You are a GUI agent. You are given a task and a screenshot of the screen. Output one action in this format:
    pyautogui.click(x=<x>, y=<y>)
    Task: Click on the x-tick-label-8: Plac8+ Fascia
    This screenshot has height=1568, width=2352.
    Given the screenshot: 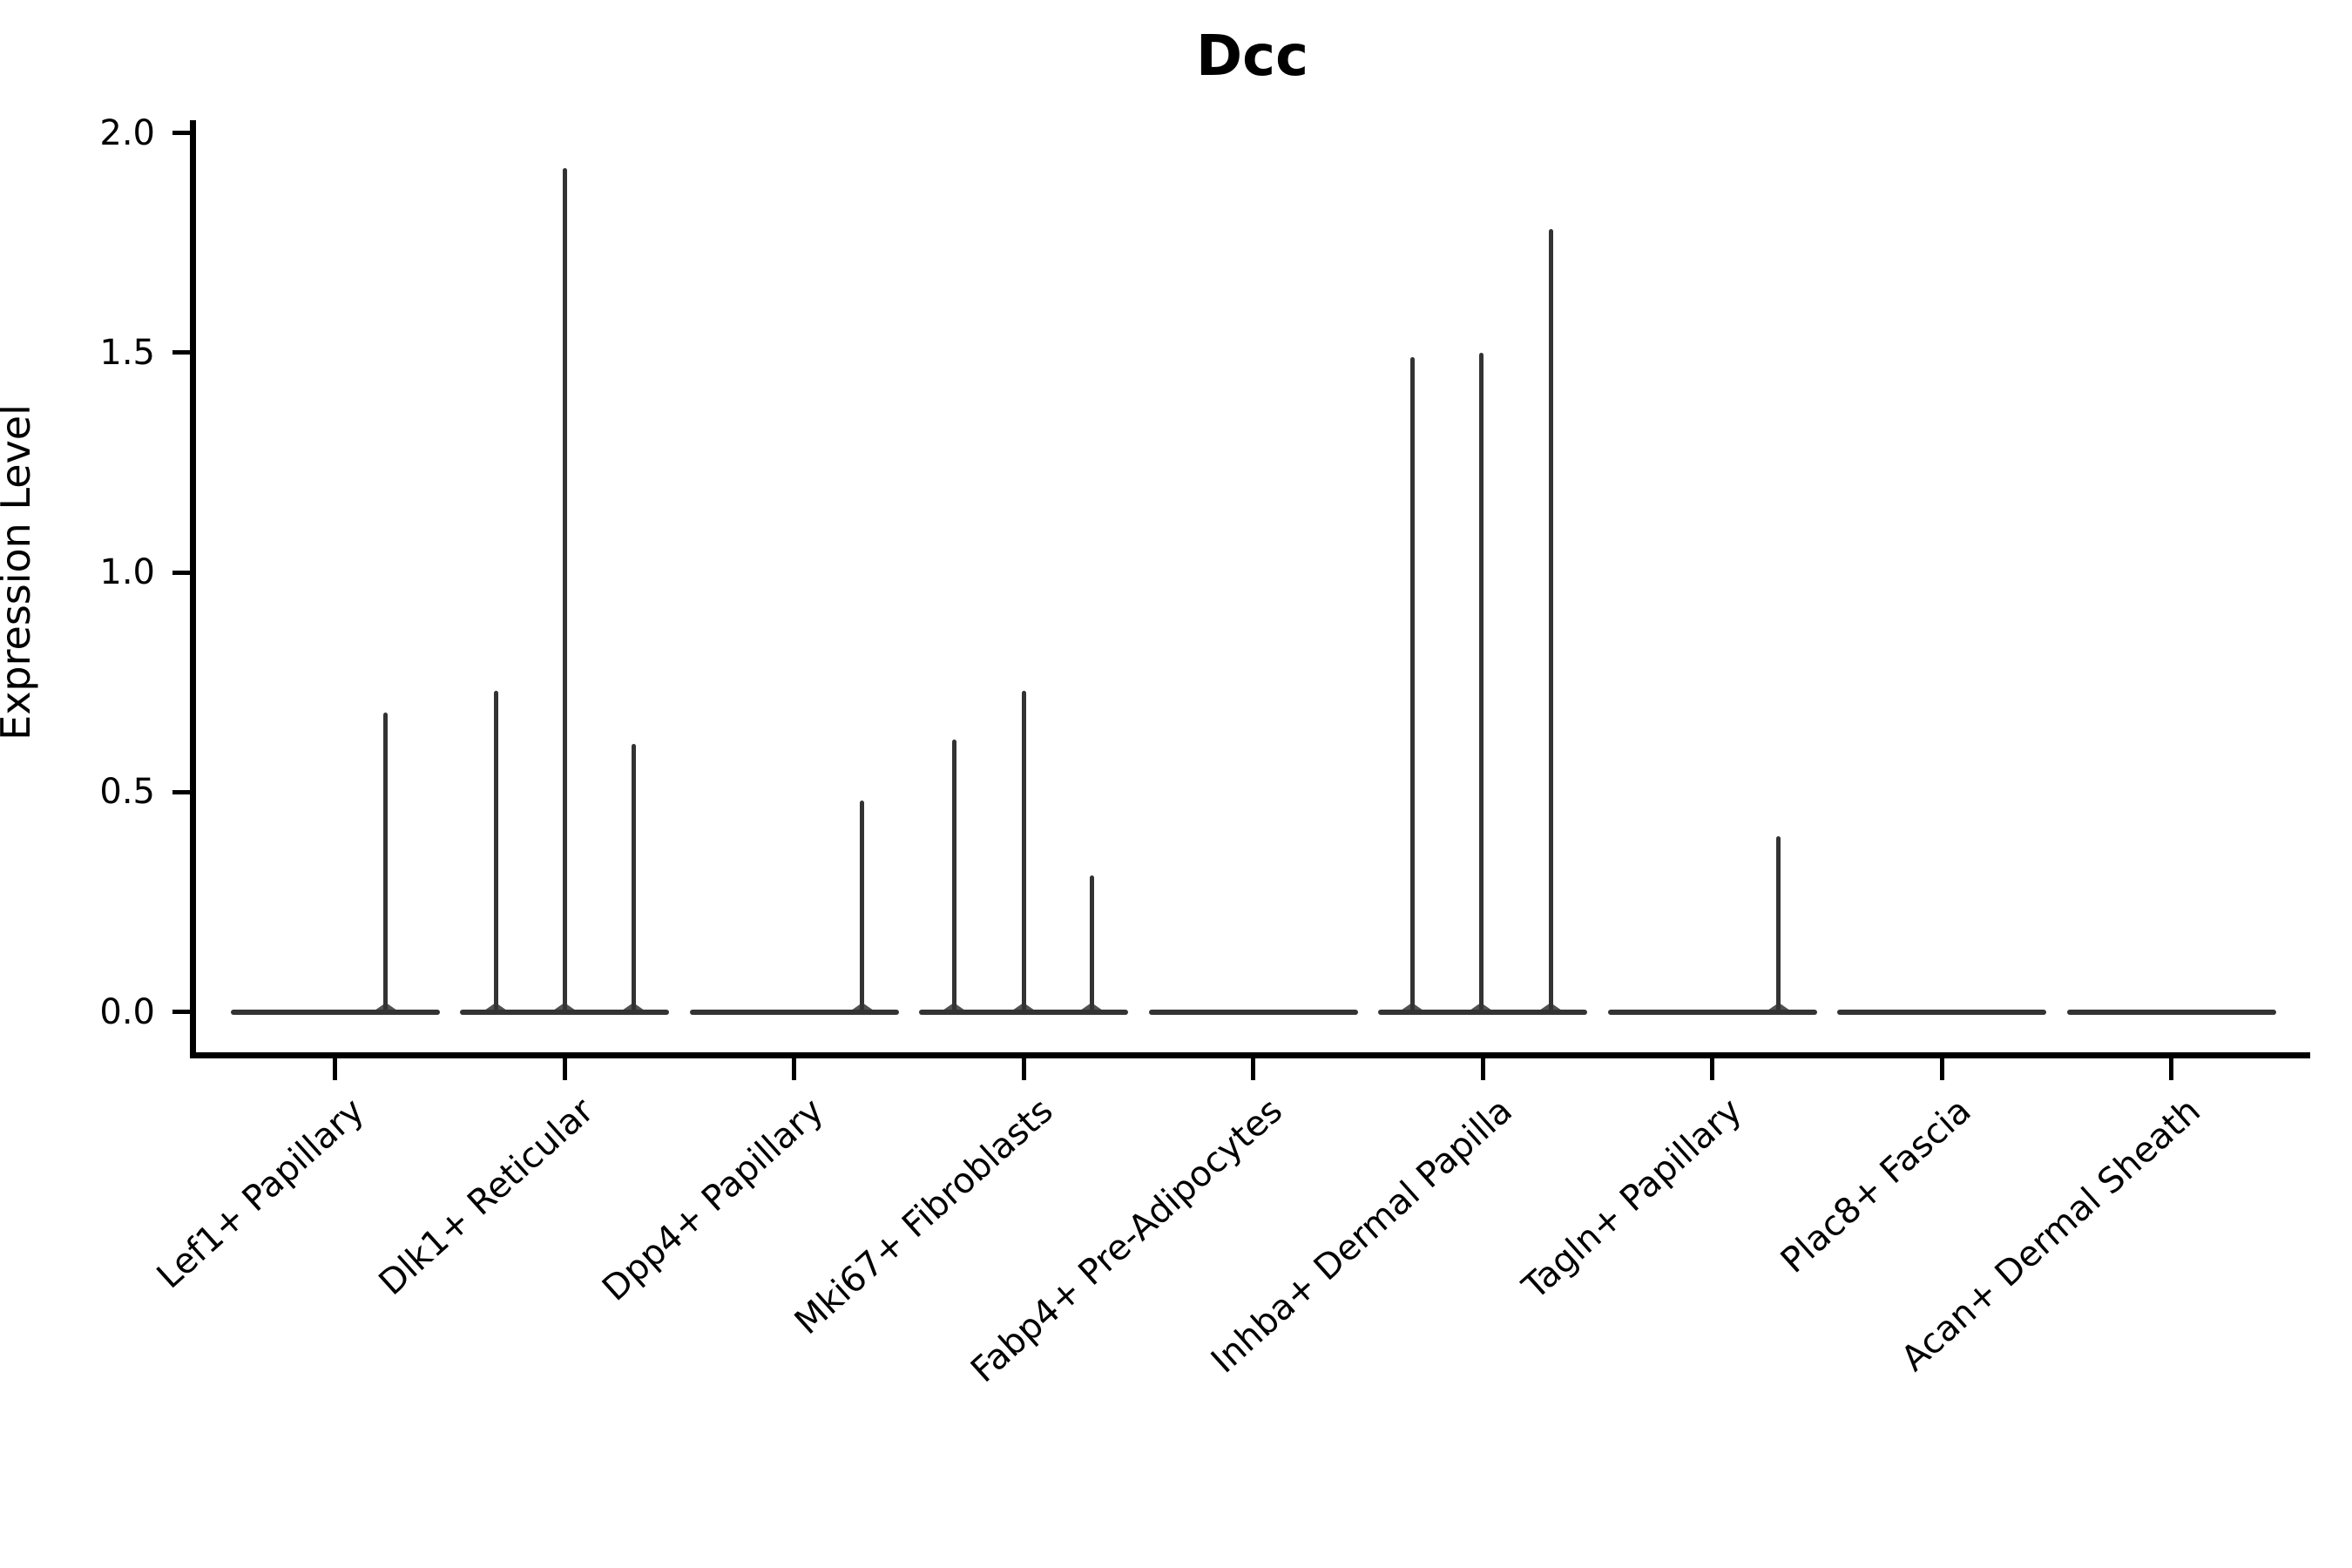 What is the action you would take?
    pyautogui.click(x=1876, y=1186)
    